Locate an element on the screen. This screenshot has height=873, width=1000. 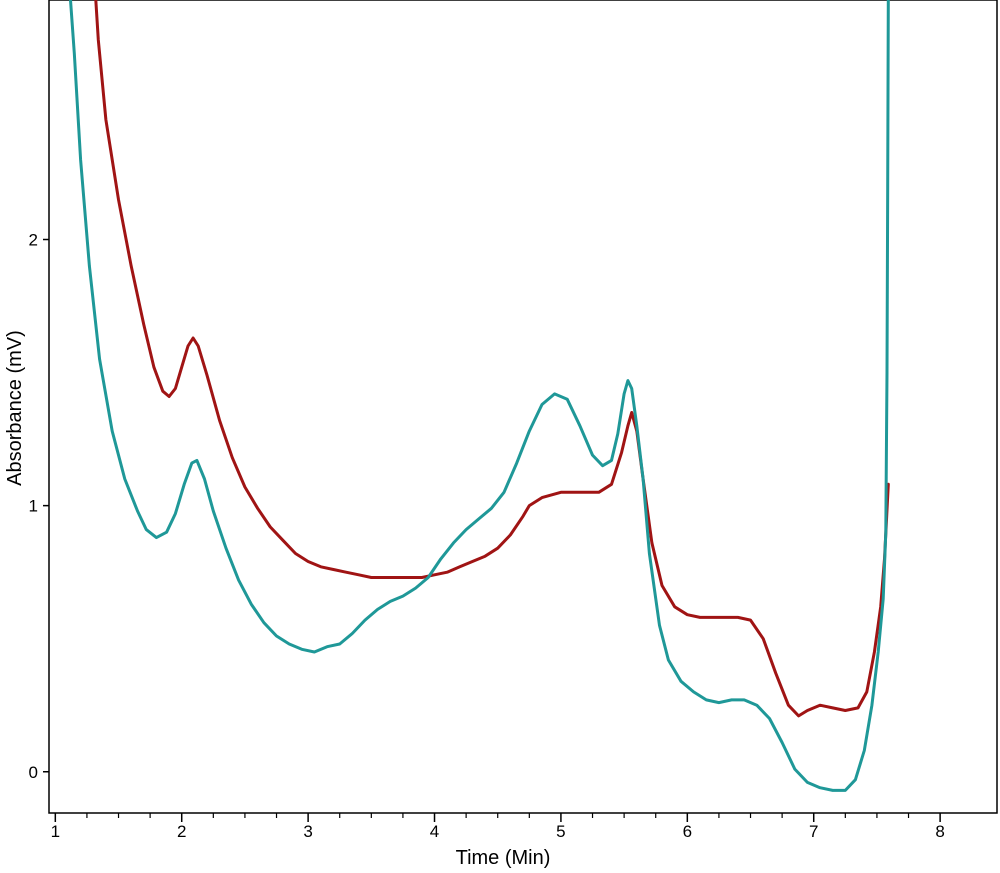
x-axis-title: Time (Min) is located at coordinates (503, 858).